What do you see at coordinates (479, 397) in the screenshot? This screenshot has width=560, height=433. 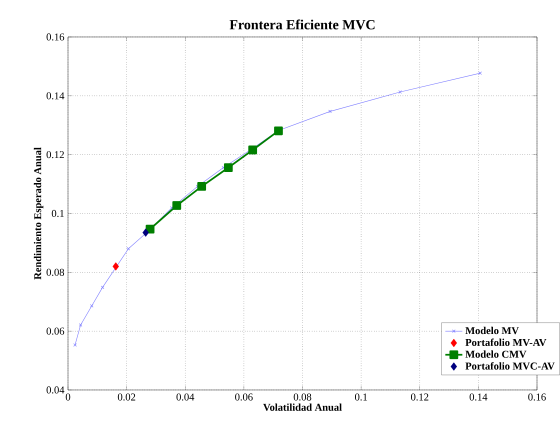 I see `x-tick-label: 0.14` at bounding box center [479, 397].